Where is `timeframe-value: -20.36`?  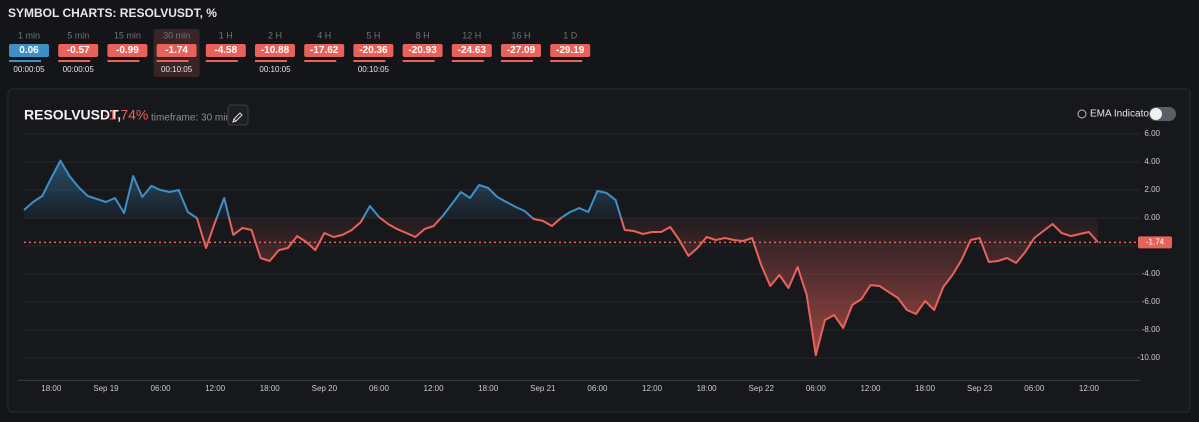 timeframe-value: -20.36 is located at coordinates (373, 50).